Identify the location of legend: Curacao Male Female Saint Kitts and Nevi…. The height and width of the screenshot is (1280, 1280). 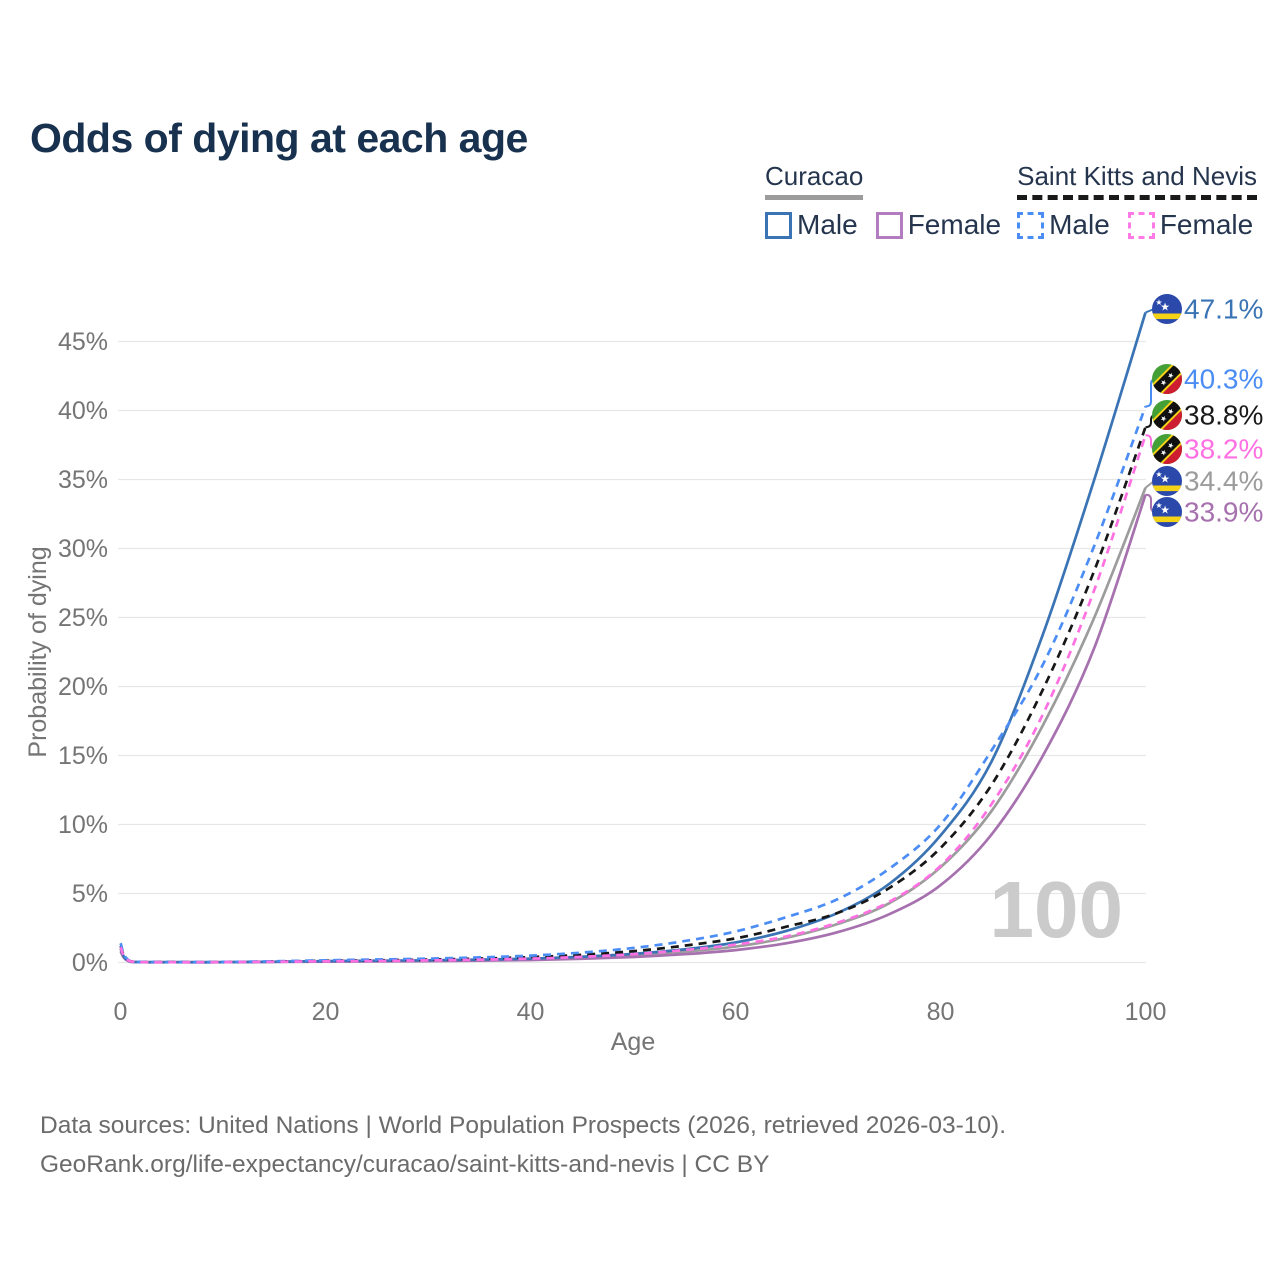
(1011, 201).